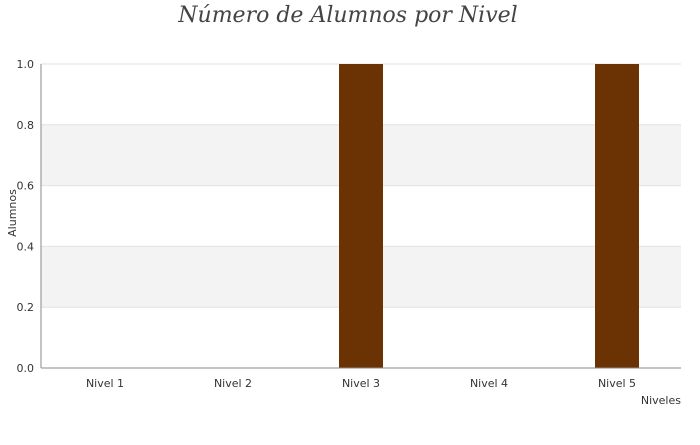 Image resolution: width=700 pixels, height=445 pixels. Describe the element at coordinates (26, 125) in the screenshot. I see `y-tick-label: 0.8` at that location.